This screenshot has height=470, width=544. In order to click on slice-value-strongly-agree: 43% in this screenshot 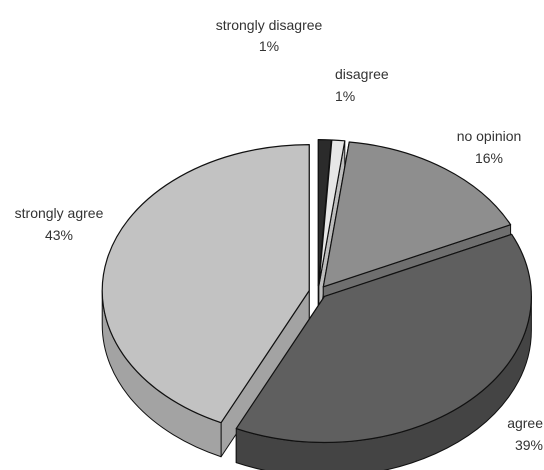, I will do `click(59, 235)`.